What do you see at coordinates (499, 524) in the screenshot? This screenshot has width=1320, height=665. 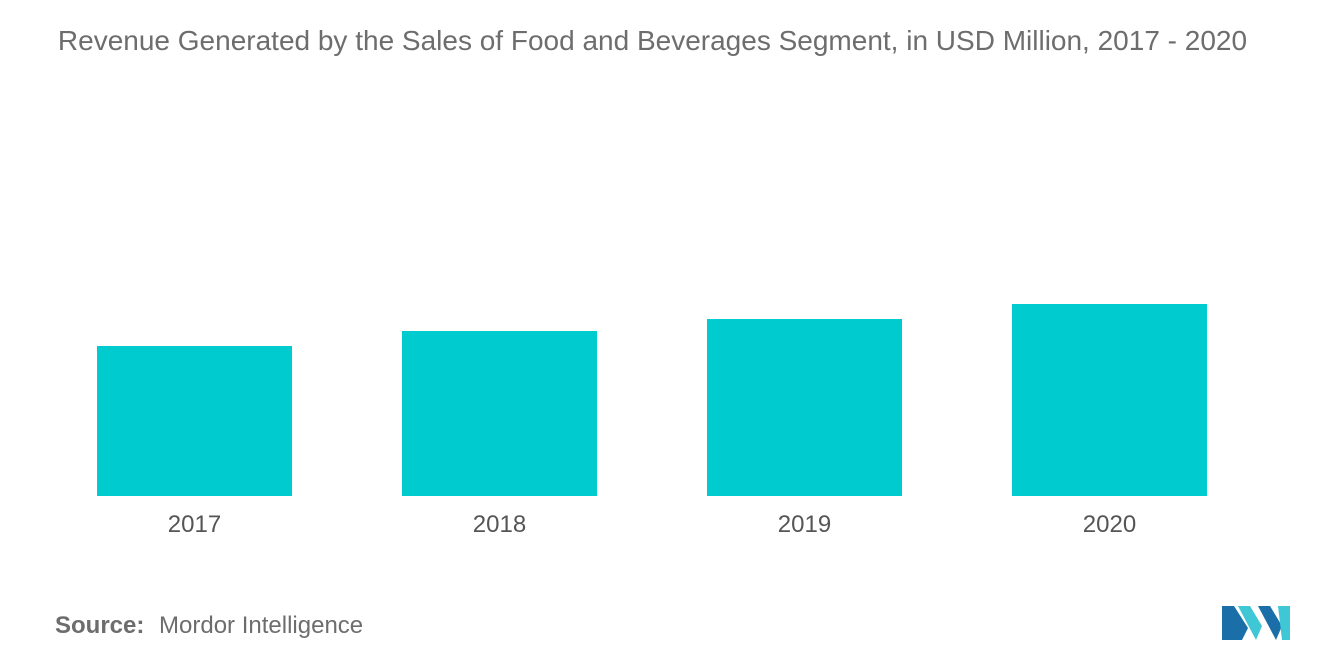 I see `x-tick-label-2018: 2018` at bounding box center [499, 524].